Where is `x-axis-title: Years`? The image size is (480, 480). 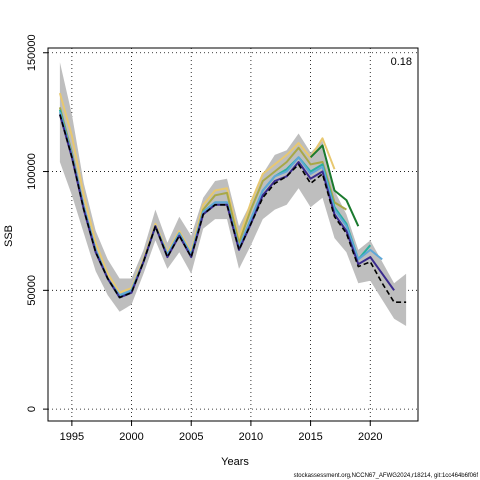
x-axis-title: Years is located at coordinates (235, 462).